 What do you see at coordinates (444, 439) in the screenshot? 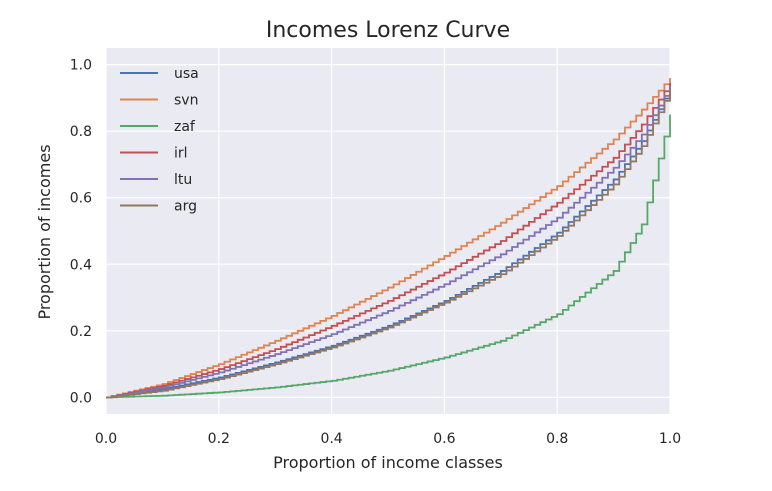
I see `x-tick-label: 0.6` at bounding box center [444, 439].